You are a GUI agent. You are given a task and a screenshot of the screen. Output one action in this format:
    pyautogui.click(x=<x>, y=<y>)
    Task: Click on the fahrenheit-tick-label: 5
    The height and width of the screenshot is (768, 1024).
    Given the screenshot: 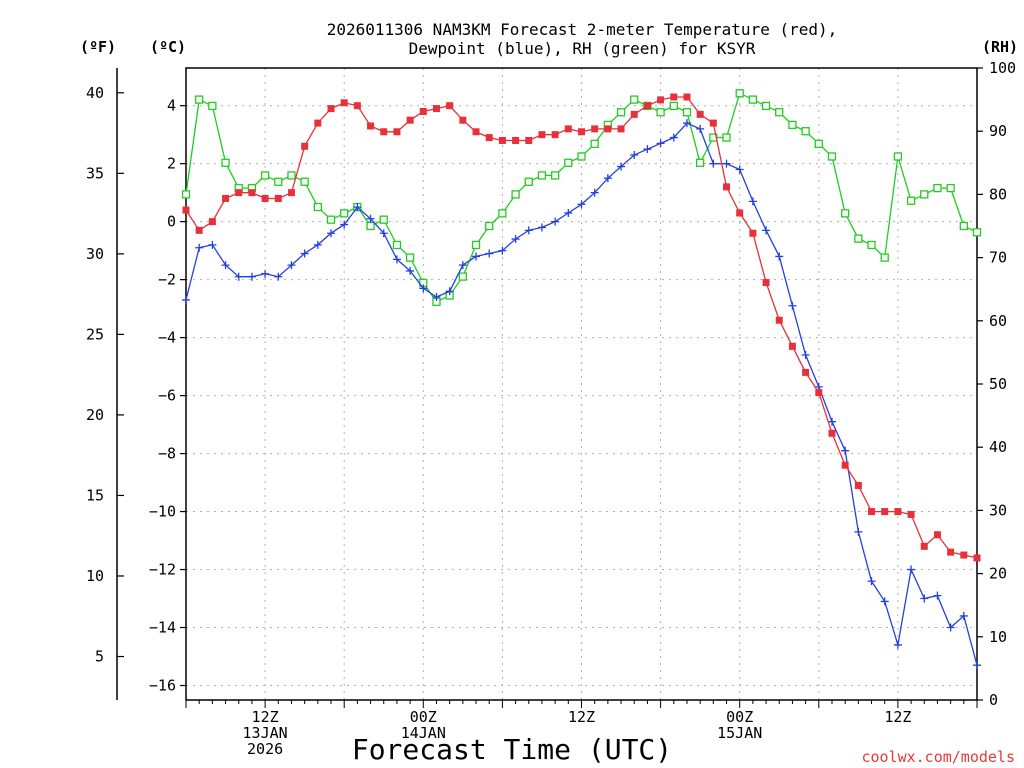 What is the action you would take?
    pyautogui.click(x=99, y=657)
    